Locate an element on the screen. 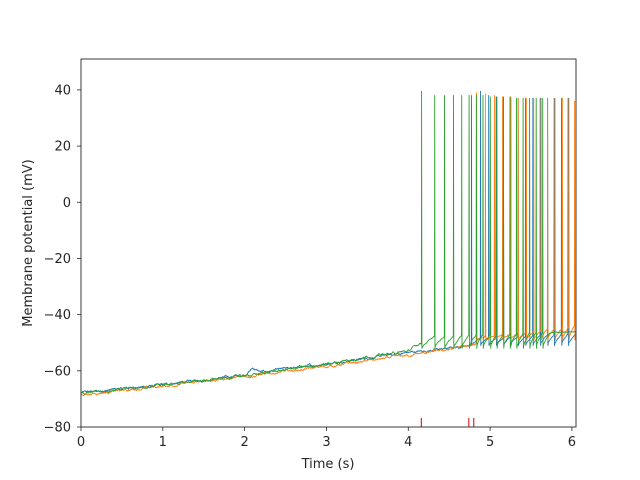 The height and width of the screenshot is (480, 640). y-tick-label: −40 is located at coordinates (57, 315).